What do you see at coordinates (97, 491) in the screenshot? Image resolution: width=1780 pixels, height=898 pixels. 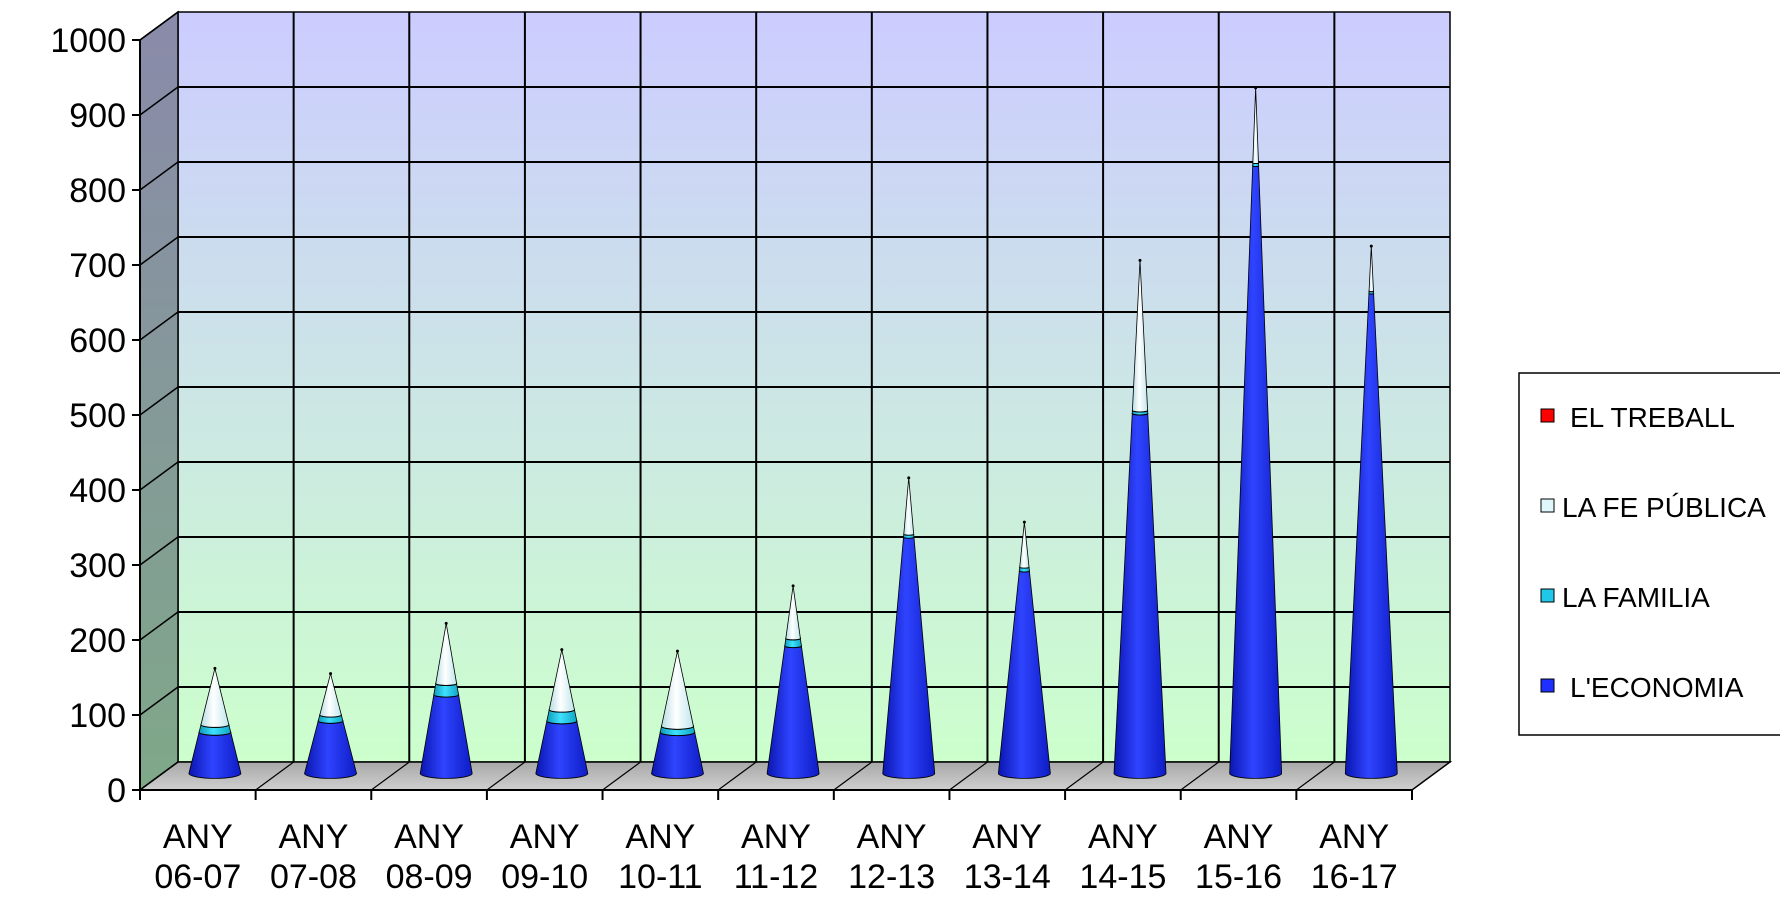 I see `y-tick-label: 400` at bounding box center [97, 491].